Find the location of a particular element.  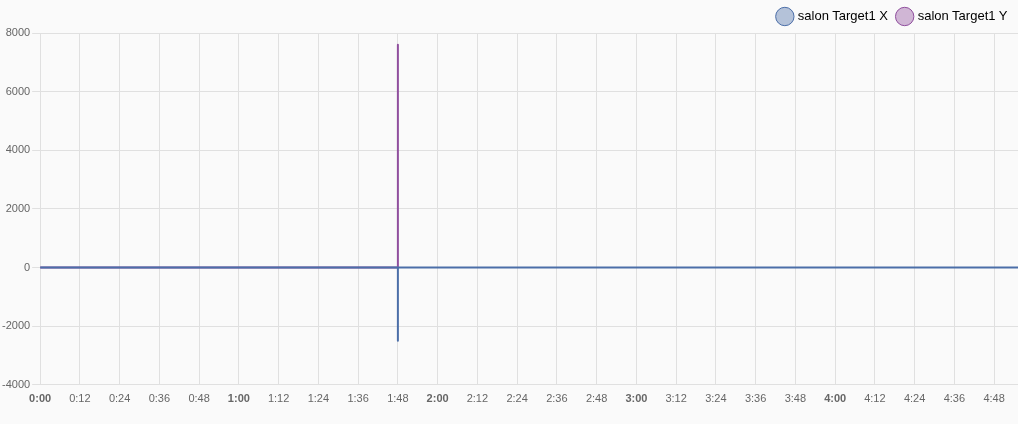

y-tick-label: 6000 is located at coordinates (18, 90).